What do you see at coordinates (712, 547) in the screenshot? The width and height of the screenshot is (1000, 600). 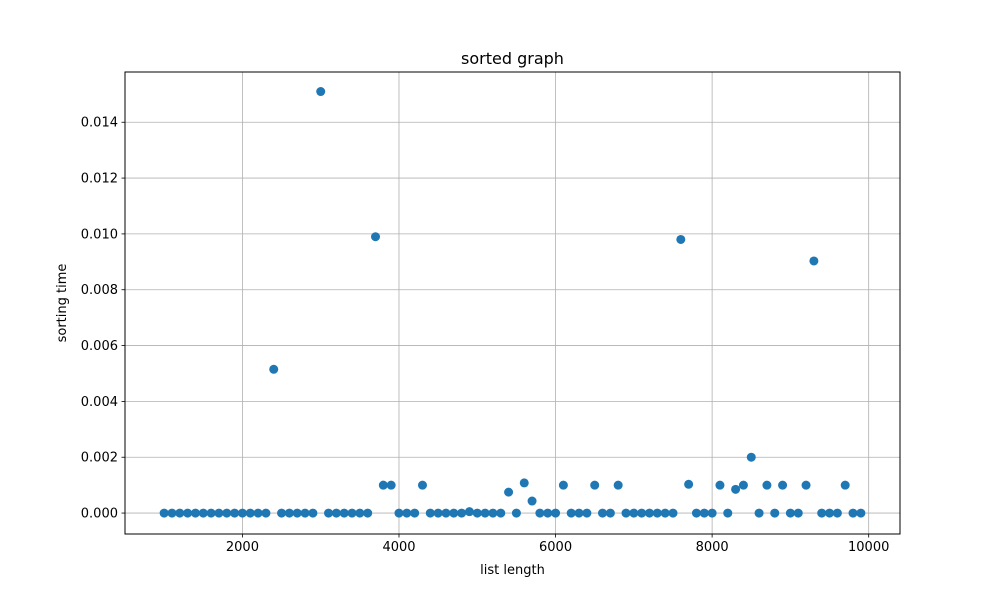 I see `x-tick-label: 8000` at bounding box center [712, 547].